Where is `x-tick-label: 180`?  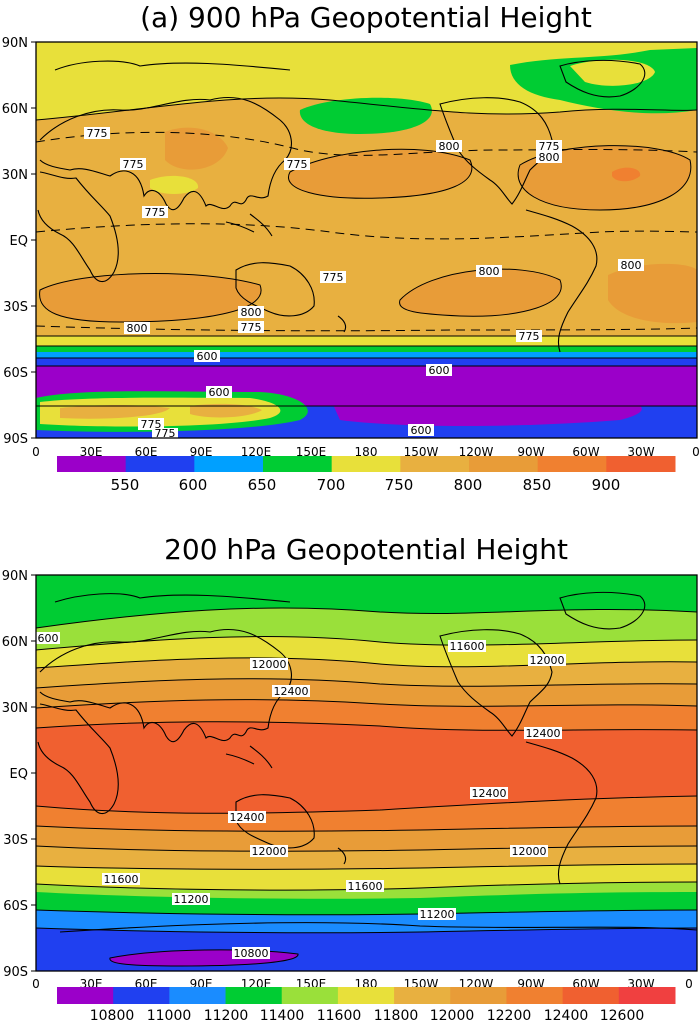 x-tick-label: 180 is located at coordinates (366, 452).